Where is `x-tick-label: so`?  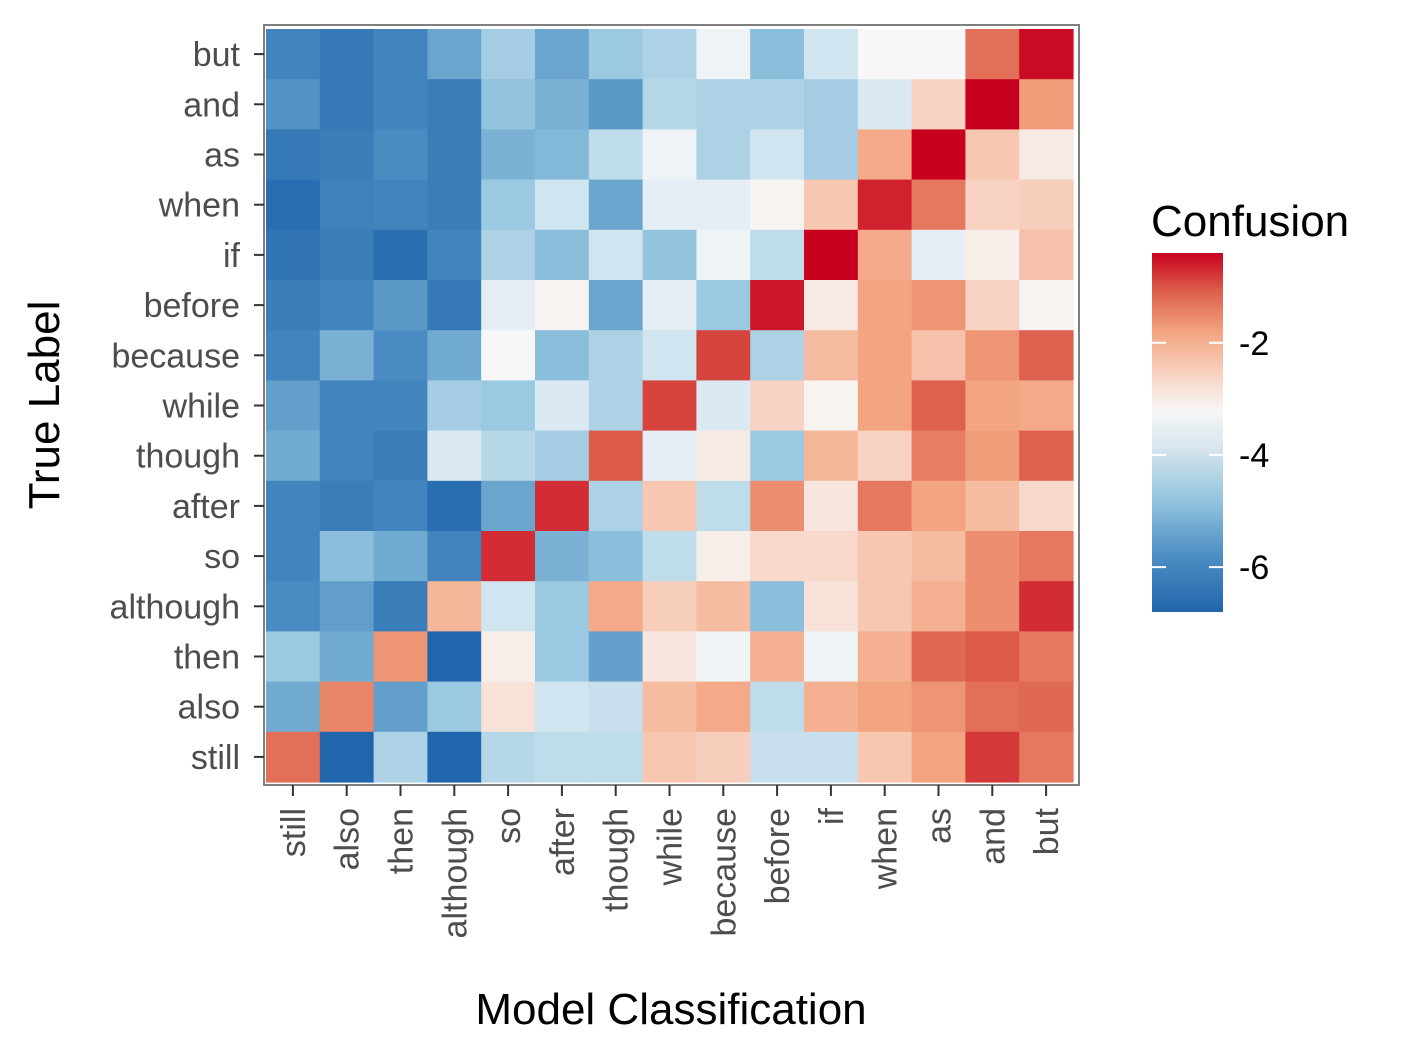
x-tick-label: so is located at coordinates (509, 826).